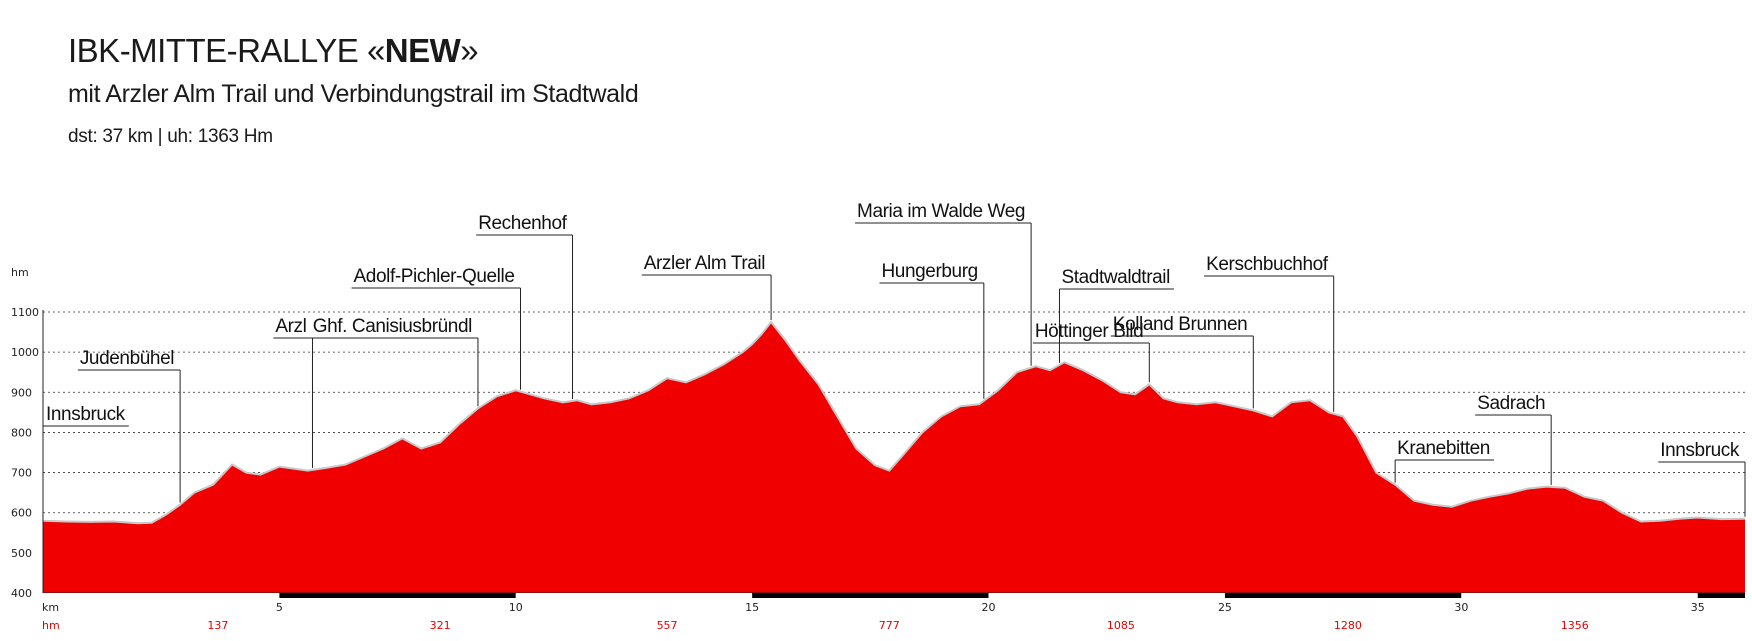 This screenshot has width=1752, height=641. What do you see at coordinates (667, 625) in the screenshot?
I see `bottom-row-value: 557` at bounding box center [667, 625].